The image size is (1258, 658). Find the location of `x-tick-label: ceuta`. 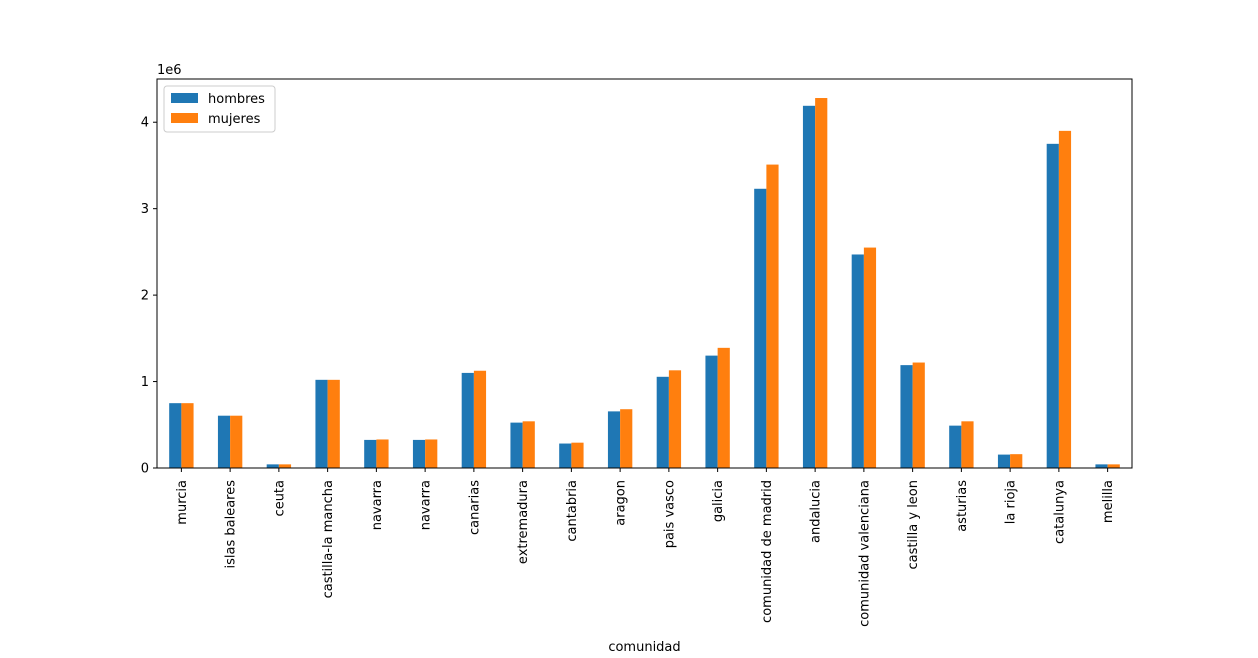

x-tick-label: ceuta is located at coordinates (279, 498).